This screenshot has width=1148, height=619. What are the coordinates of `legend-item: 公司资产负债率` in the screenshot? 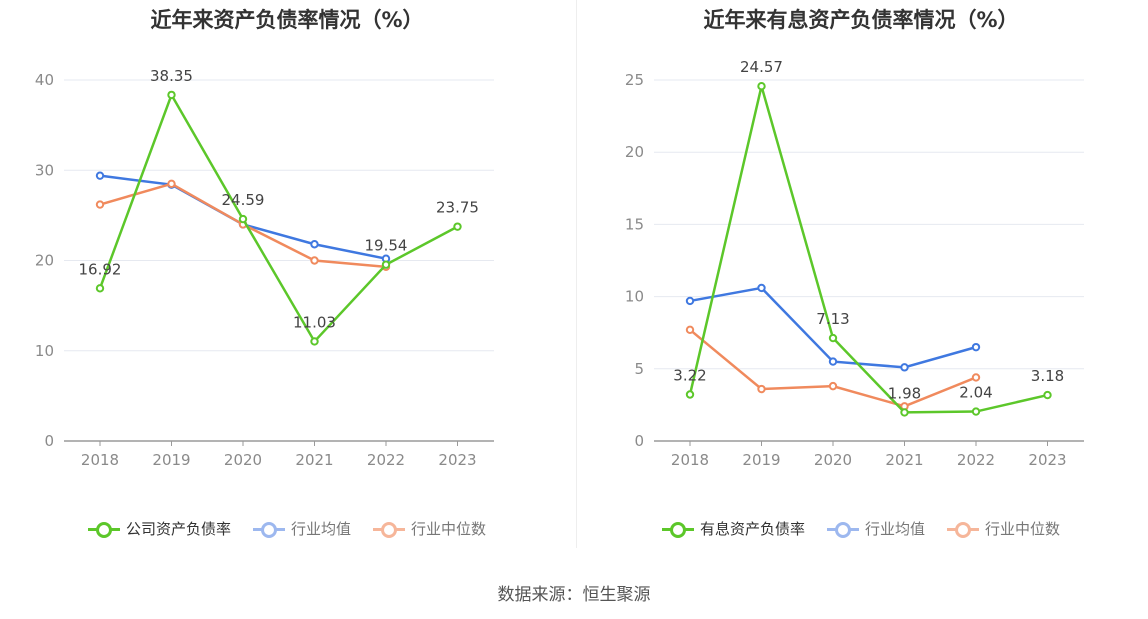 It's located at (159, 528).